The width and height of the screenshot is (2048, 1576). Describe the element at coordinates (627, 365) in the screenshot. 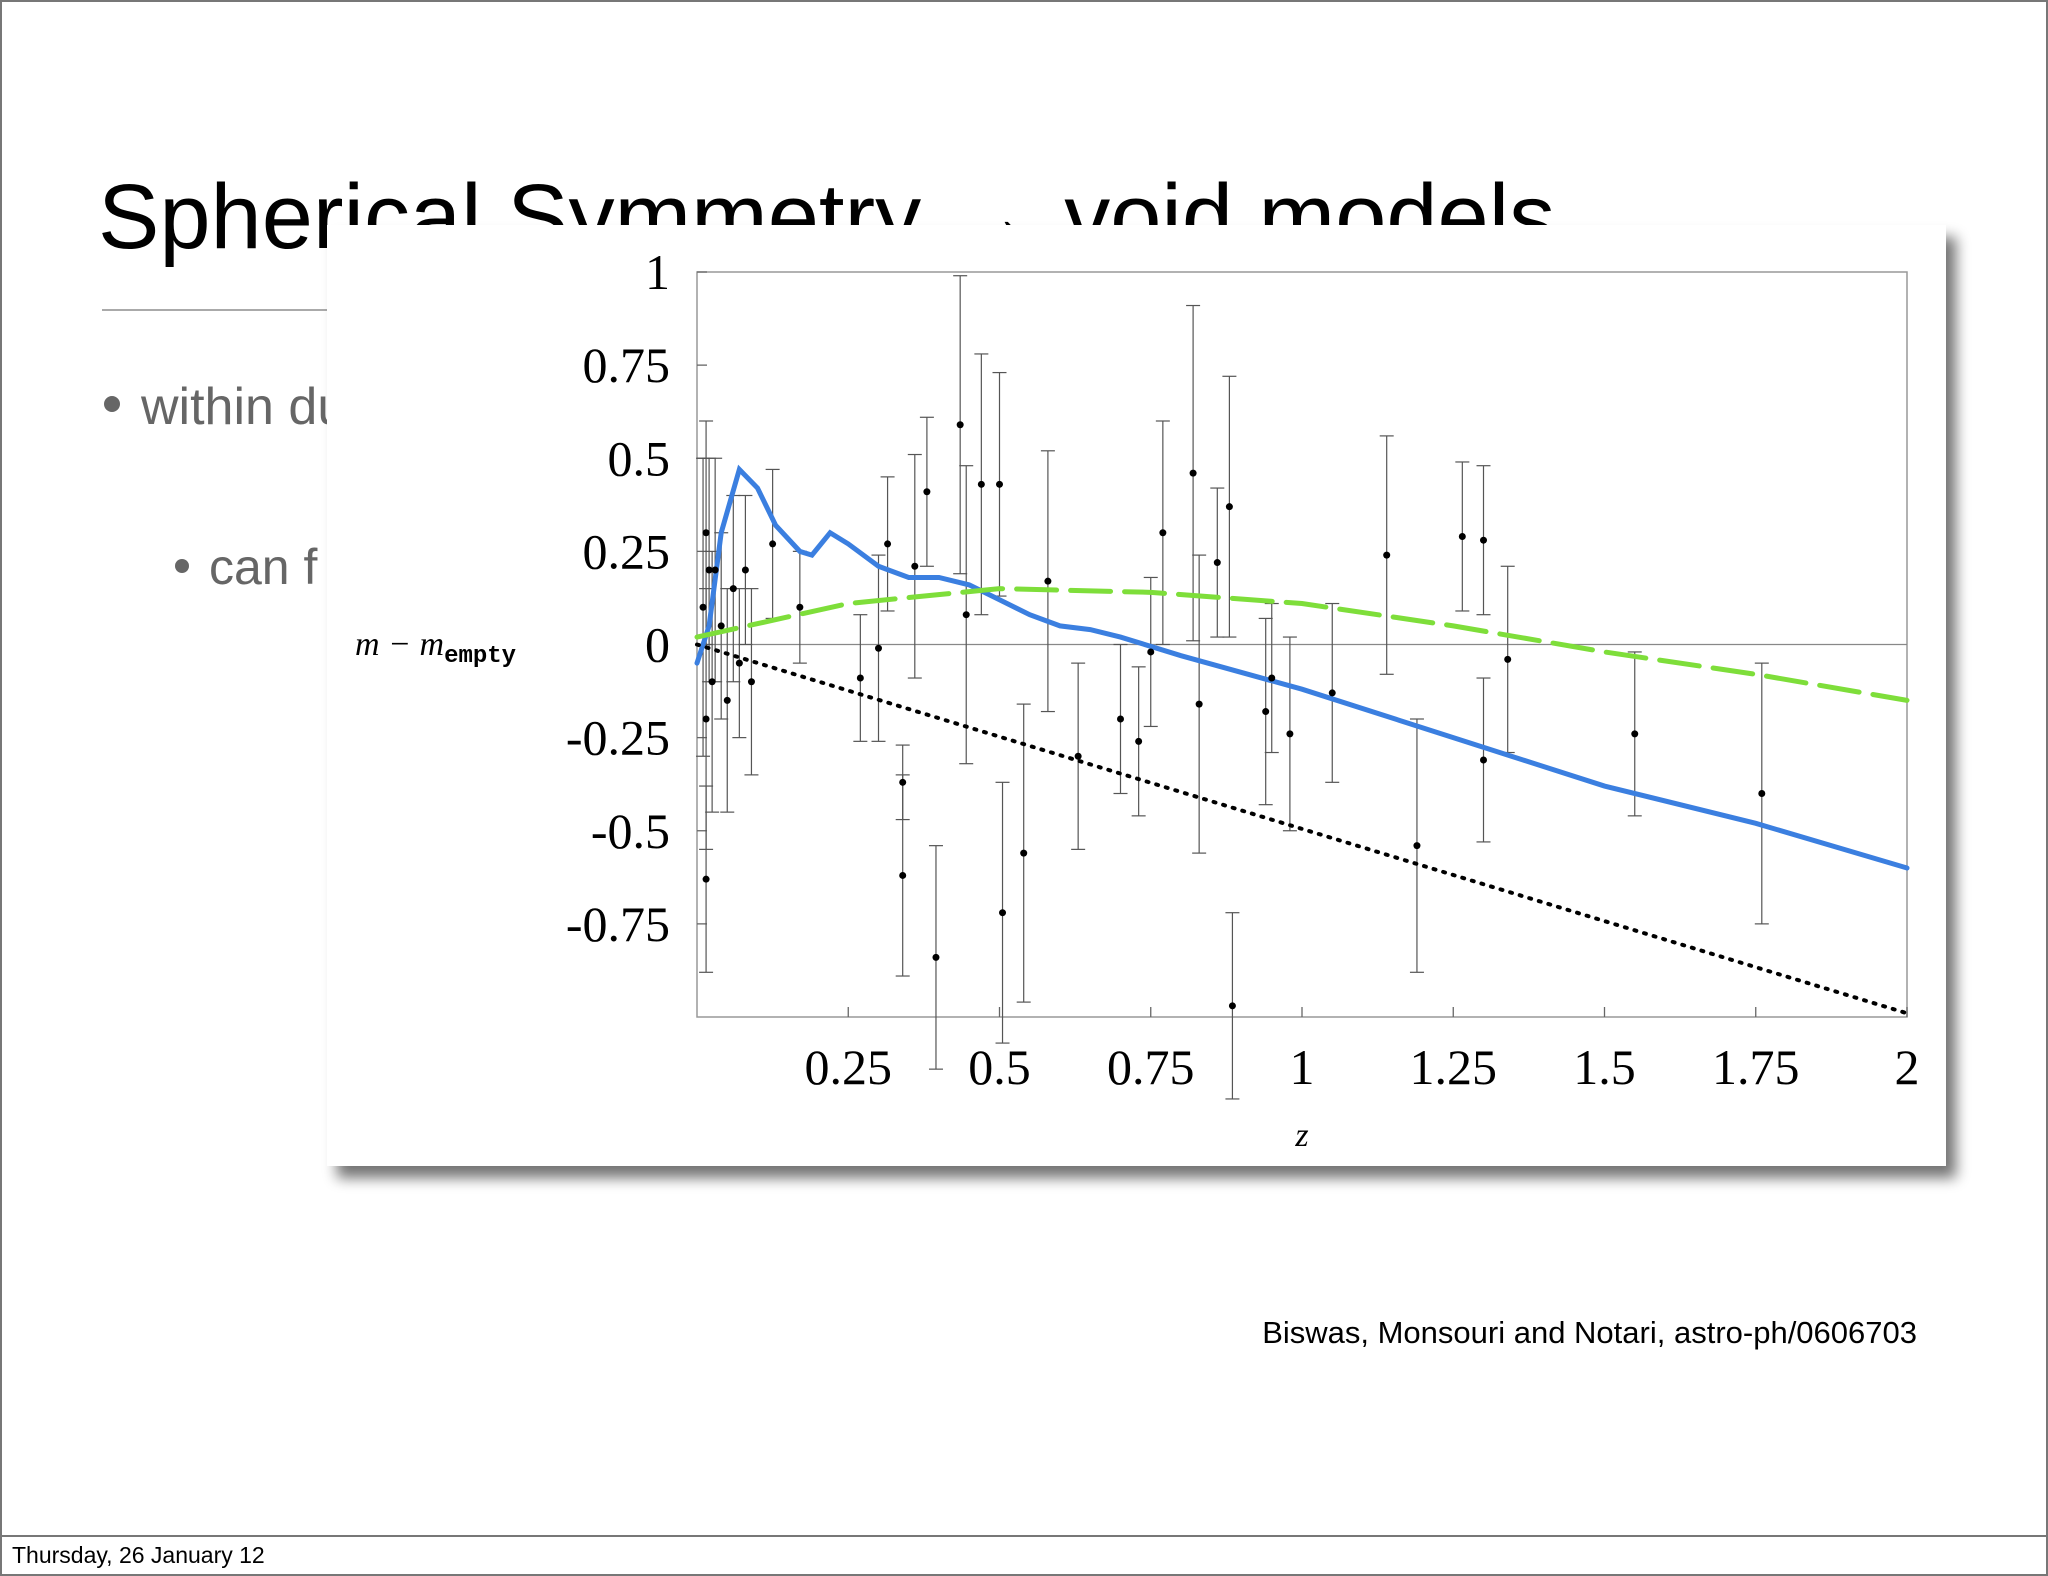

I see `y-tick-label: 0.75` at that location.